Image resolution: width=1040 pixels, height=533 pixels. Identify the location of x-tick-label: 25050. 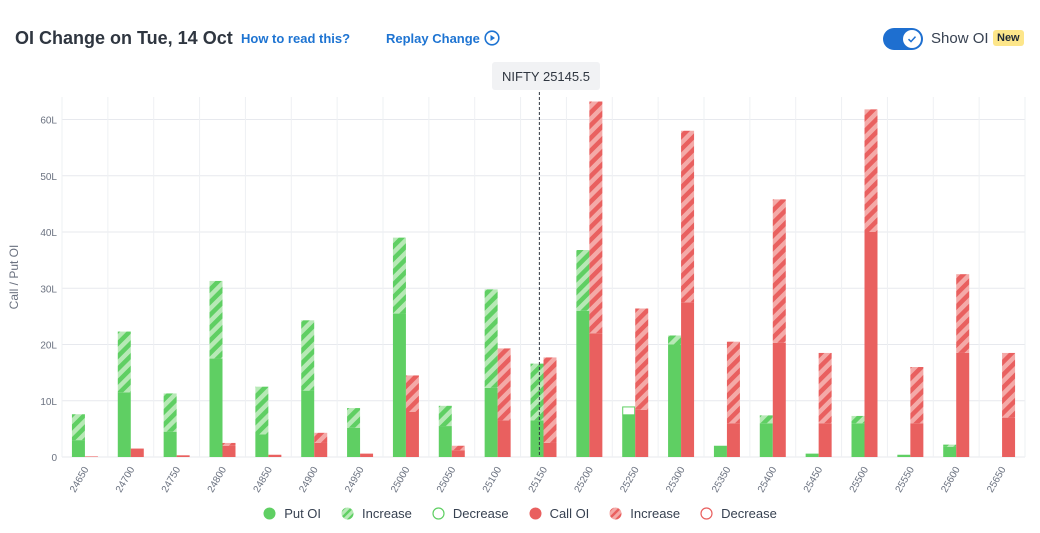
(447, 480).